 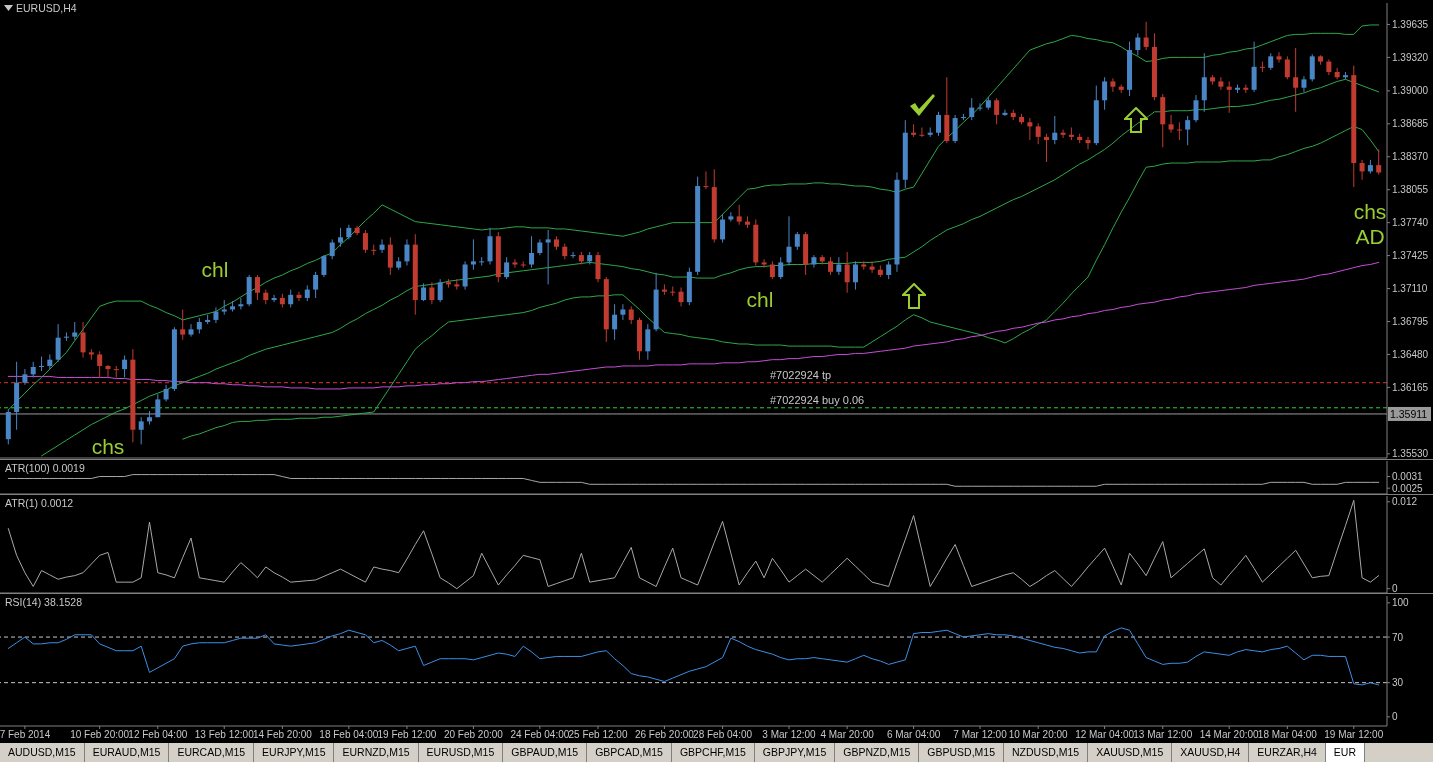 What do you see at coordinates (1410, 322) in the screenshot?
I see `y-tick-label: 1.36795` at bounding box center [1410, 322].